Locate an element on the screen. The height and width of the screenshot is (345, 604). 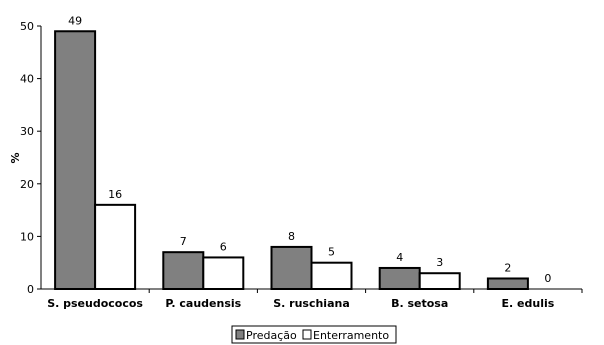
data-label: 3 is located at coordinates (439, 262).